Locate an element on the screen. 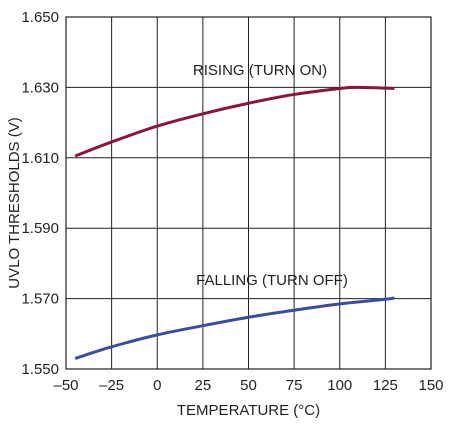 Image resolution: width=450 pixels, height=425 pixels. y-tick-label: 1.630 is located at coordinates (40, 87).